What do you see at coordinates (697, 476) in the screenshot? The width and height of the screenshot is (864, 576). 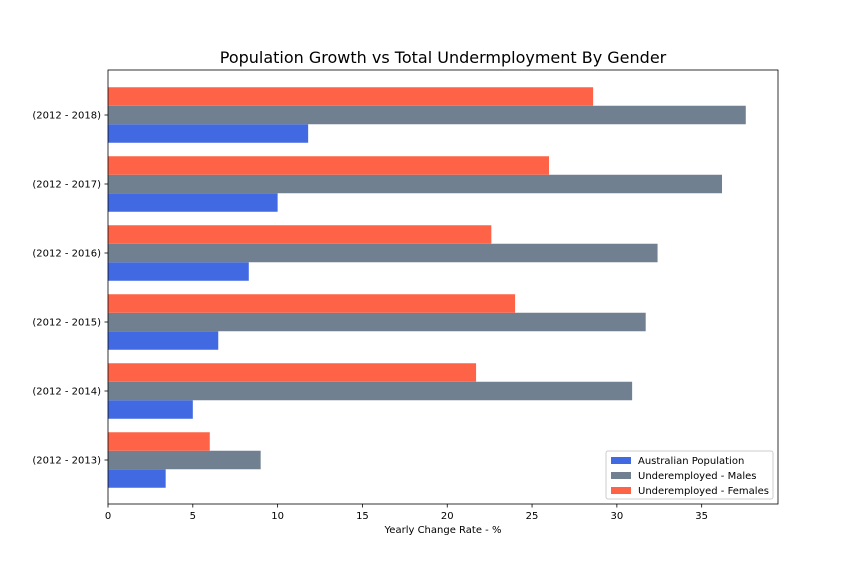 I see `legend-label: Underemployed - Males` at bounding box center [697, 476].